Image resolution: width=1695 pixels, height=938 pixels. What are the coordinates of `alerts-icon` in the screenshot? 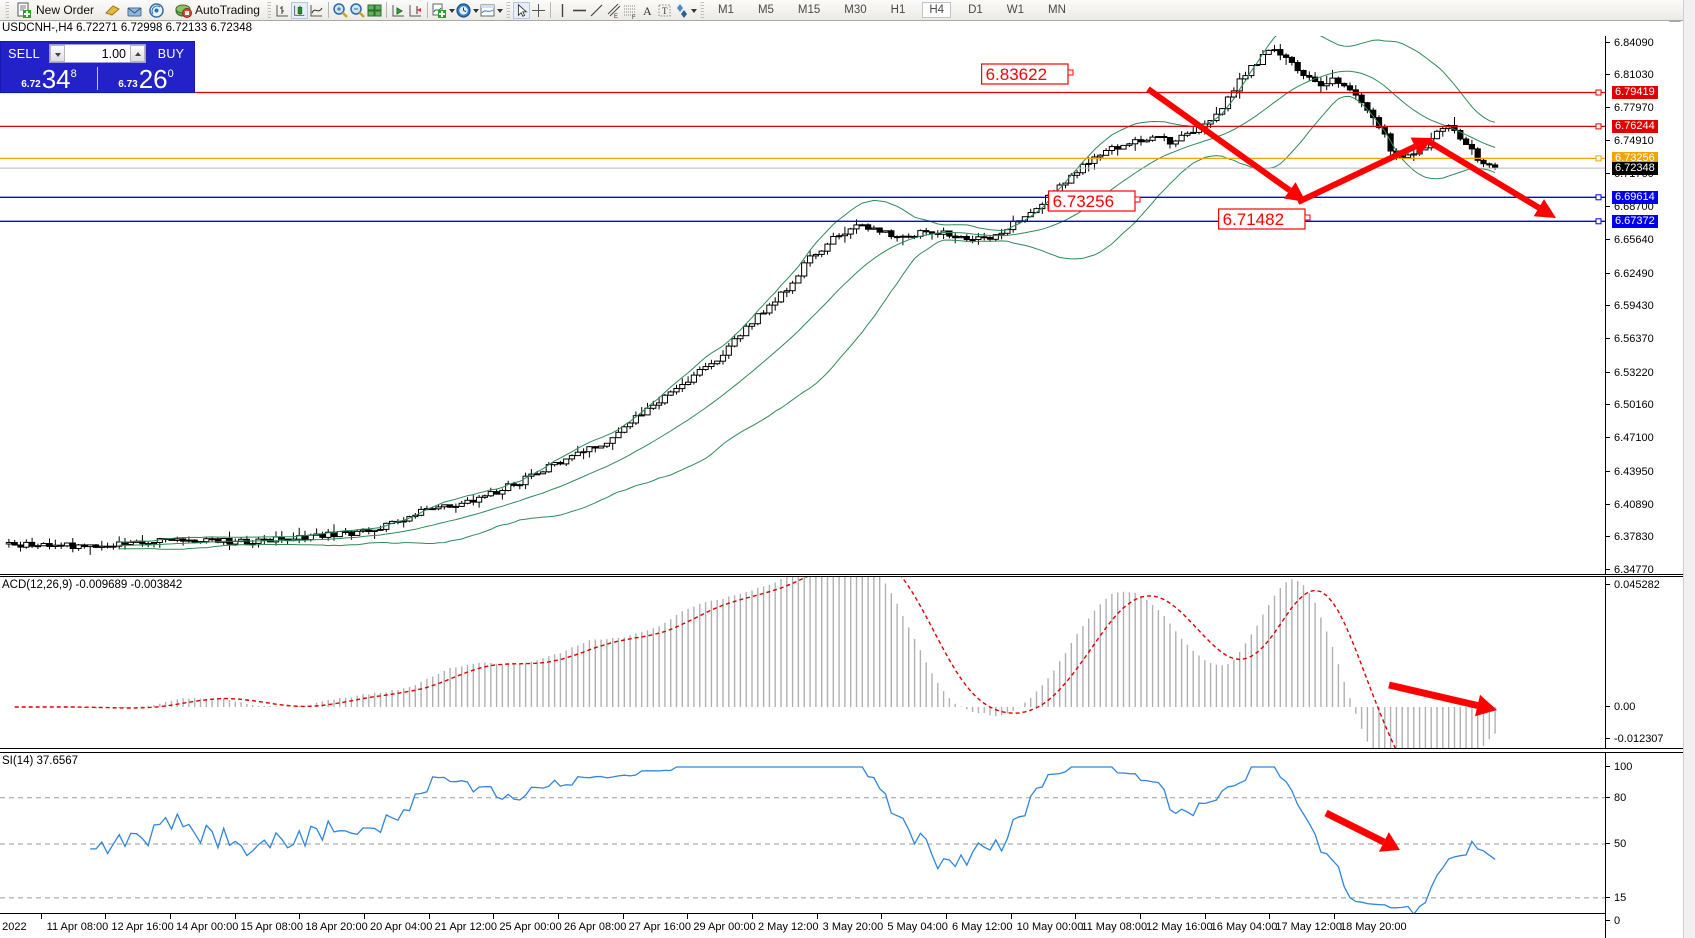 It's located at (112, 10).